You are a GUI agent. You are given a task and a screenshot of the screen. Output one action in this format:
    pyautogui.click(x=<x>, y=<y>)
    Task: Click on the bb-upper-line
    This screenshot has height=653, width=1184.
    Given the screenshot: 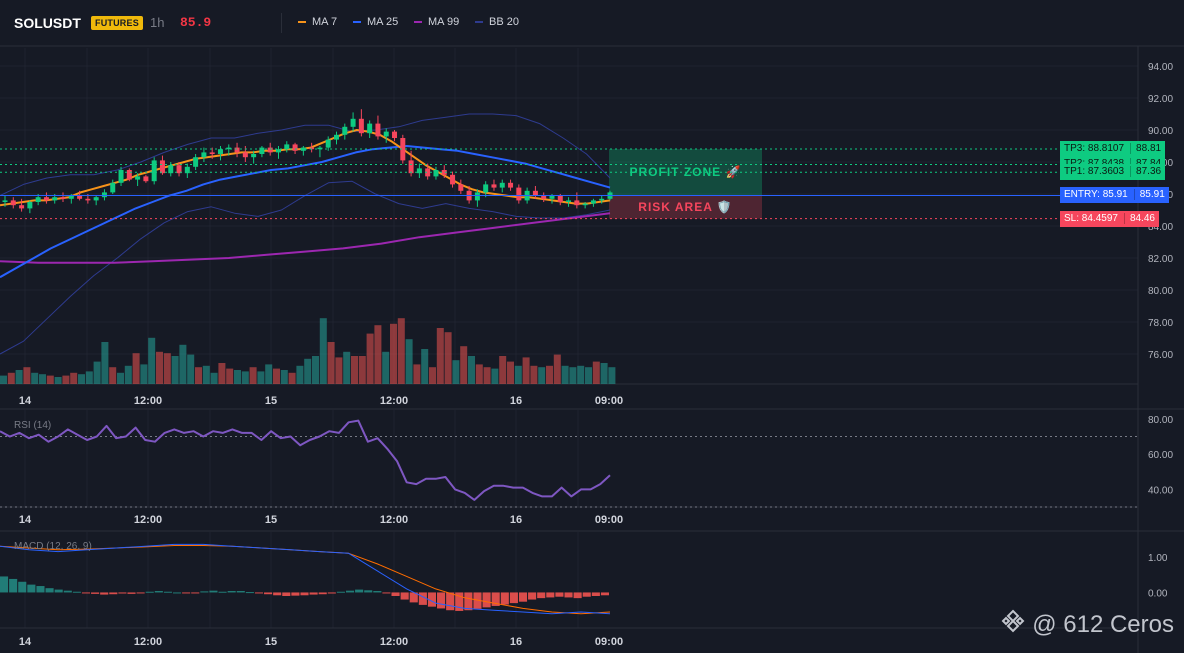 What is the action you would take?
    pyautogui.click(x=305, y=155)
    